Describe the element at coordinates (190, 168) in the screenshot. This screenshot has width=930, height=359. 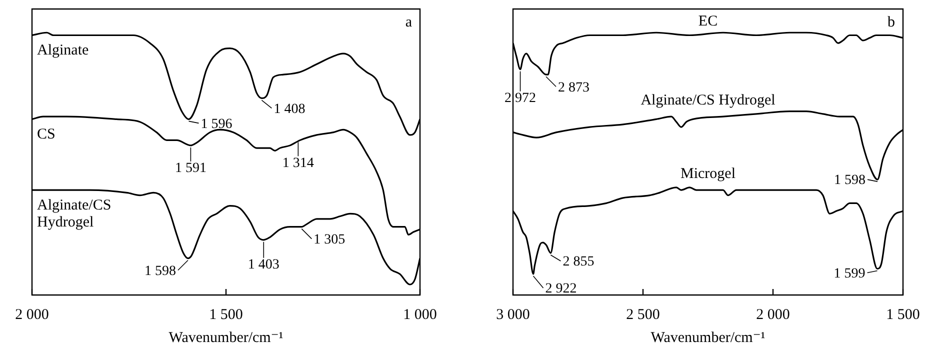
I see `annotation: 1 591` at that location.